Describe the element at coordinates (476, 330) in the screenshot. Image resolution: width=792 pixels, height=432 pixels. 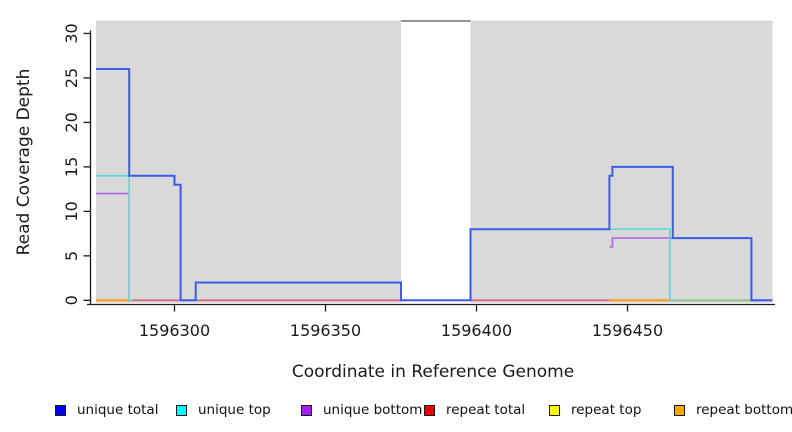
I see `x-tick-label: 1596400` at that location.